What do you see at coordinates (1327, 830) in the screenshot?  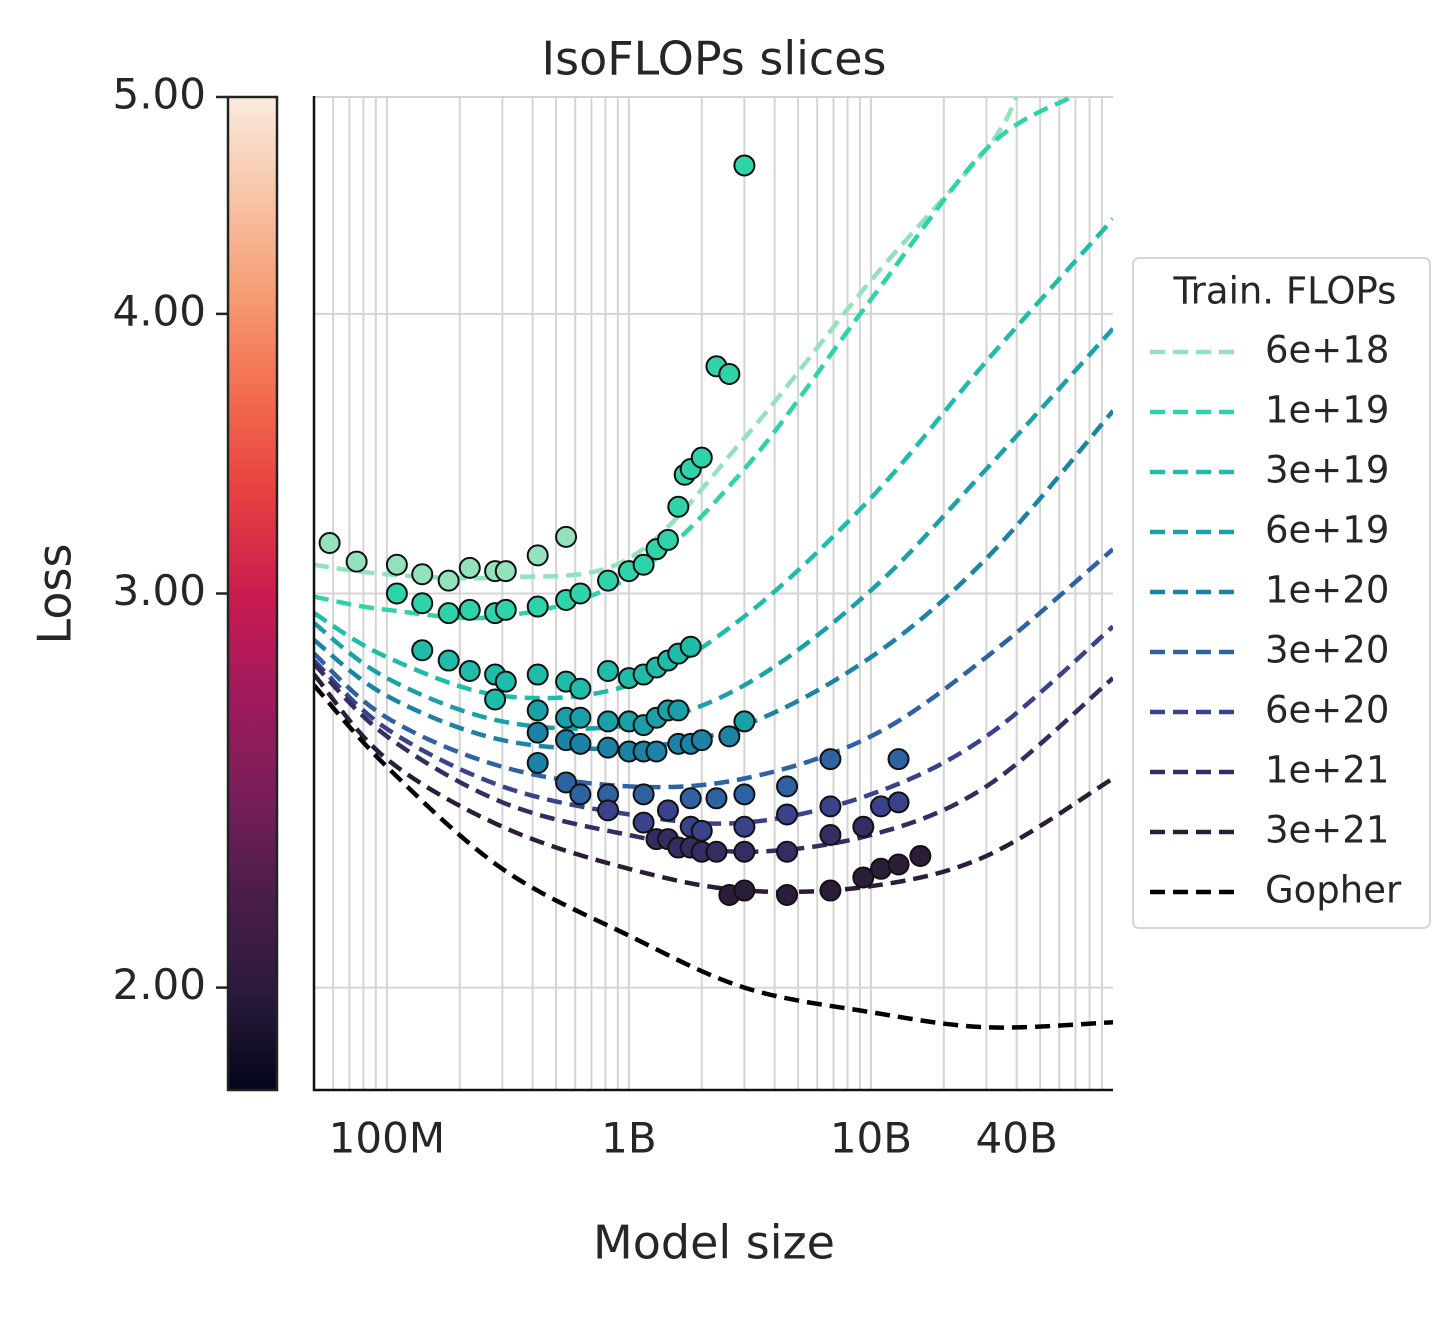 I see `legend-label: 3e+21` at bounding box center [1327, 830].